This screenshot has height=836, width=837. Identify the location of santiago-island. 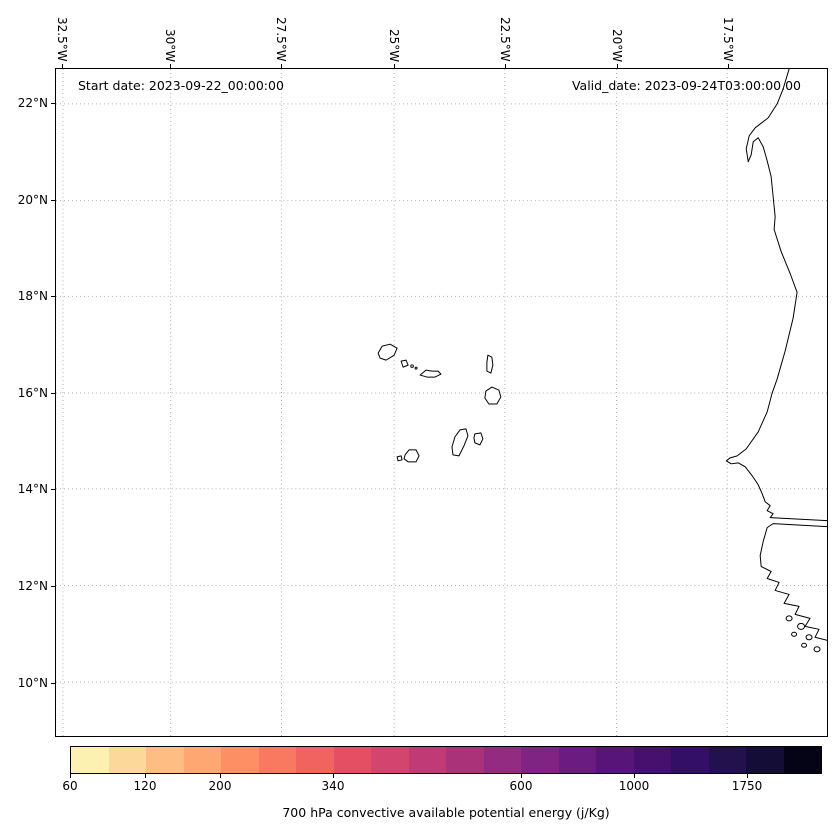
(460, 442).